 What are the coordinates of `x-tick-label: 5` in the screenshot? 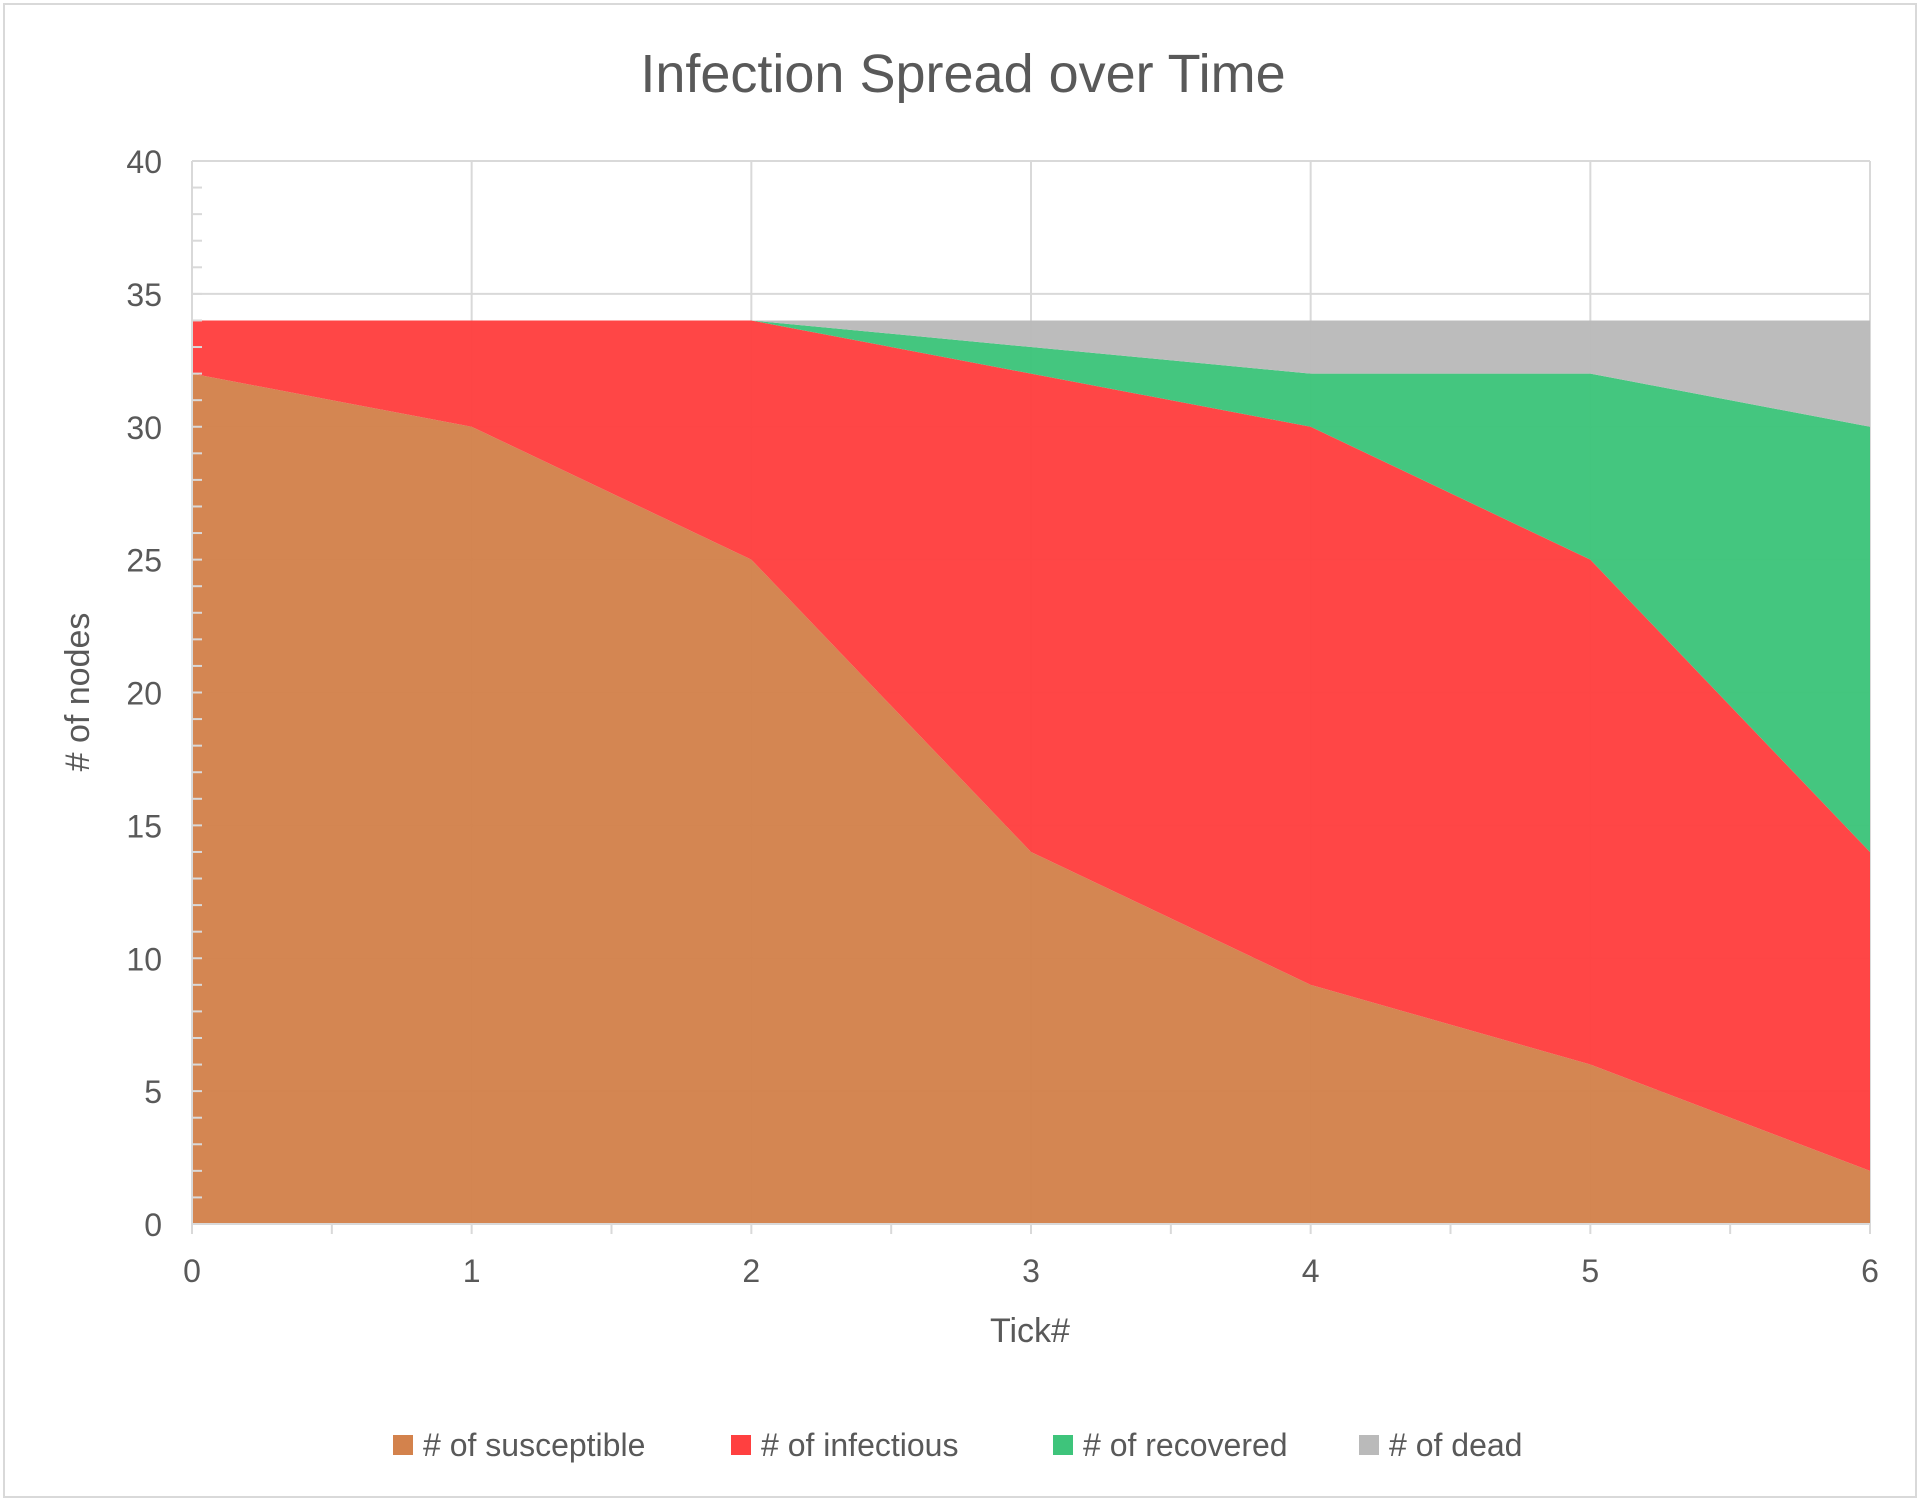 It's located at (1590, 1271).